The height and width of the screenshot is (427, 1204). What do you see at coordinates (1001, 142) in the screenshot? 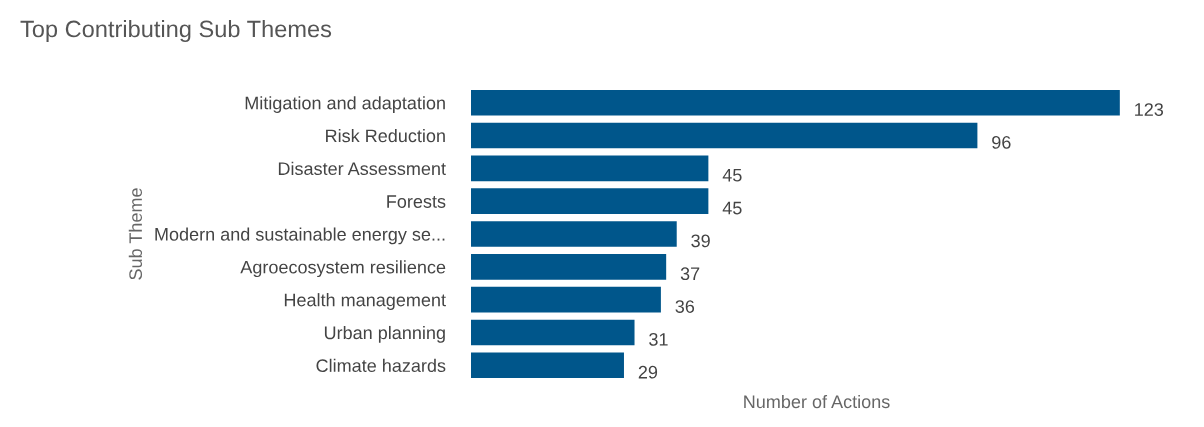
I see `data-label: 96` at bounding box center [1001, 142].